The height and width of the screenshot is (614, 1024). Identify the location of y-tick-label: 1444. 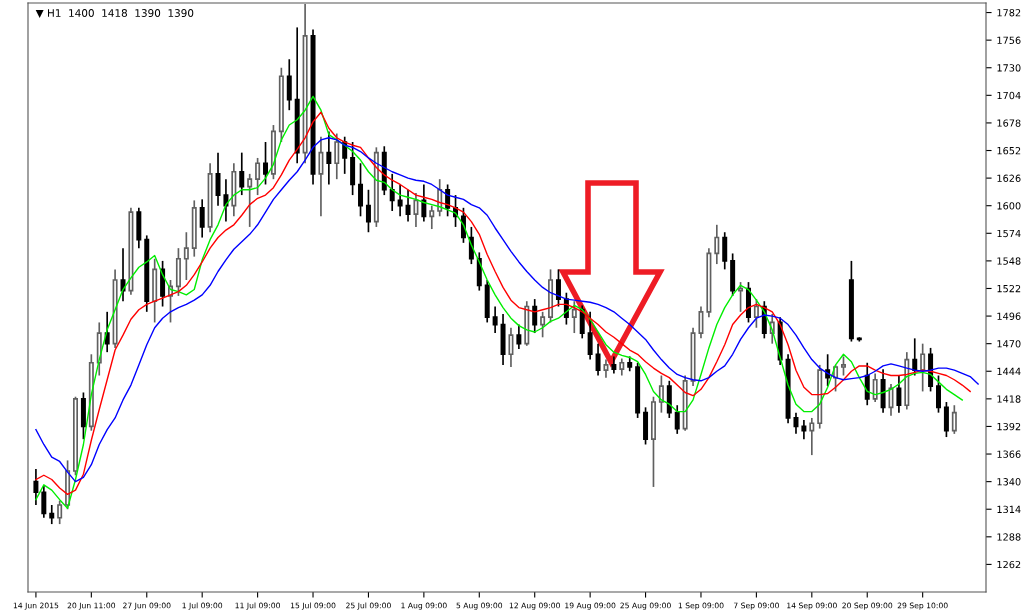
(1009, 371).